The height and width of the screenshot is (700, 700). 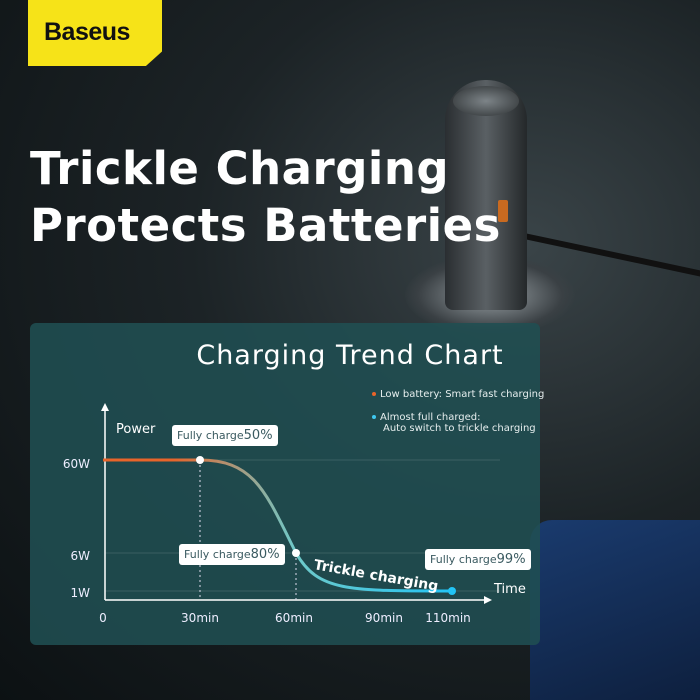 I want to click on legend-text-2: Auto switch to trickle charging, so click(x=459, y=428).